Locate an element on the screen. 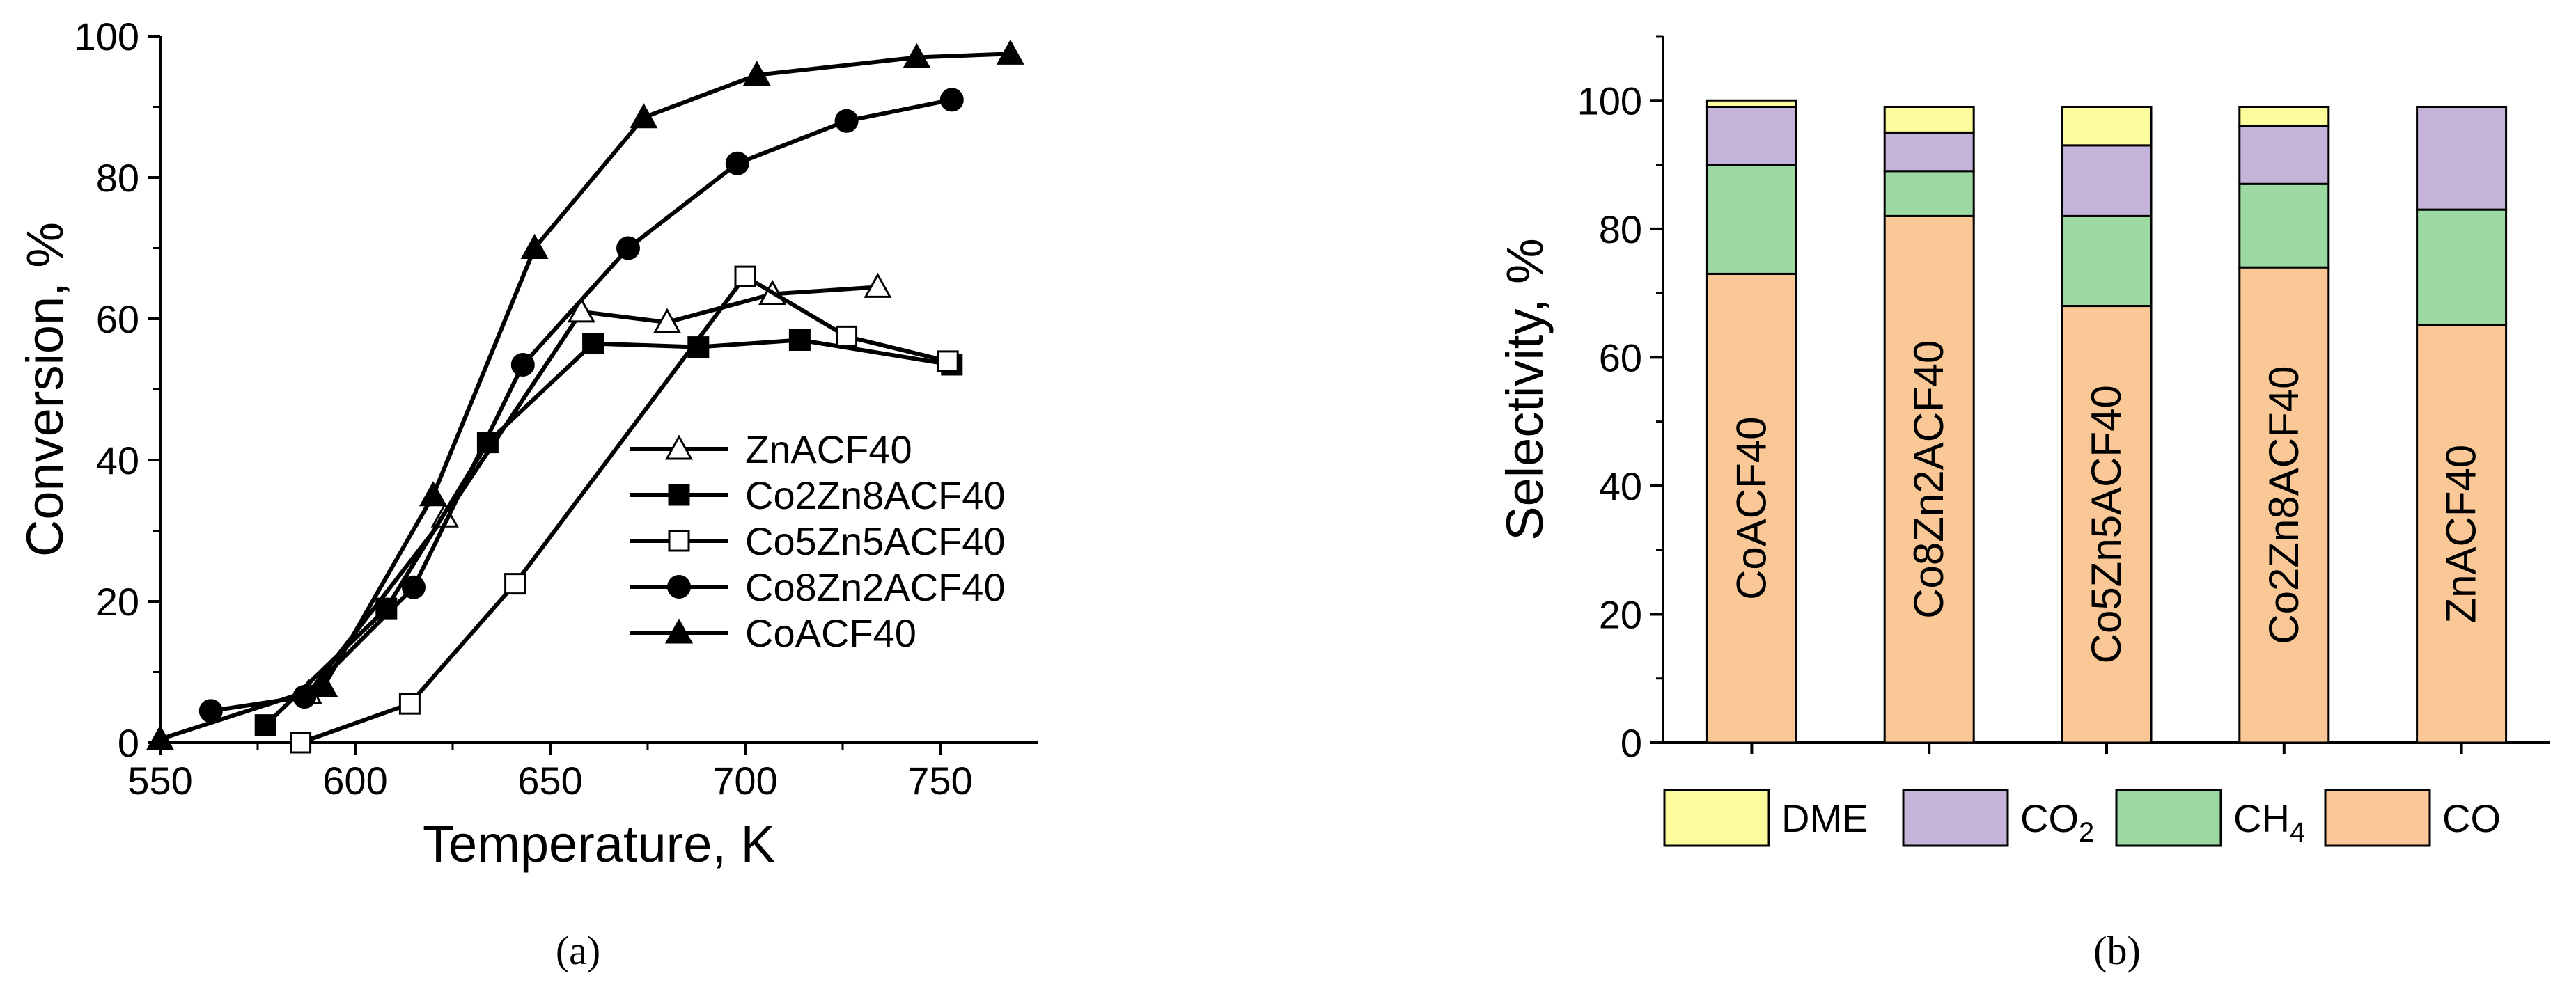 The height and width of the screenshot is (994, 2576). legend-label-main: CO is located at coordinates (2472, 818).